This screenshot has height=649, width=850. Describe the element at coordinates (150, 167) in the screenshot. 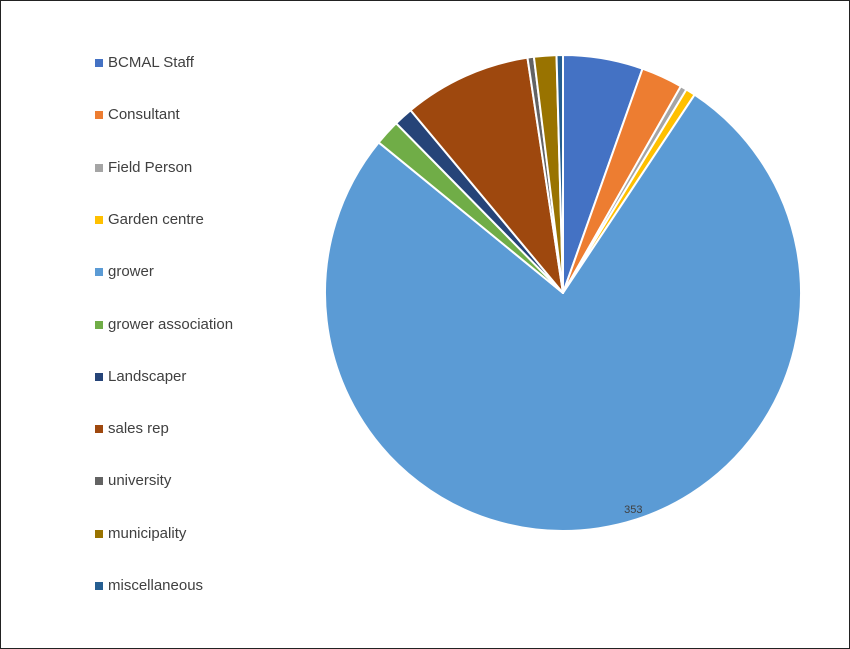

I see `legend-label: Field Person` at that location.